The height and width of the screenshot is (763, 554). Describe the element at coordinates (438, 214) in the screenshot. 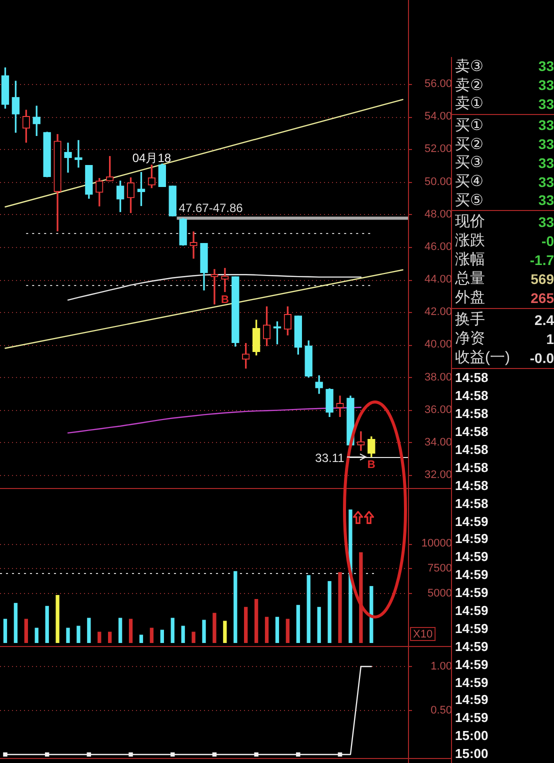

I see `y-tick-label: 48.00` at that location.